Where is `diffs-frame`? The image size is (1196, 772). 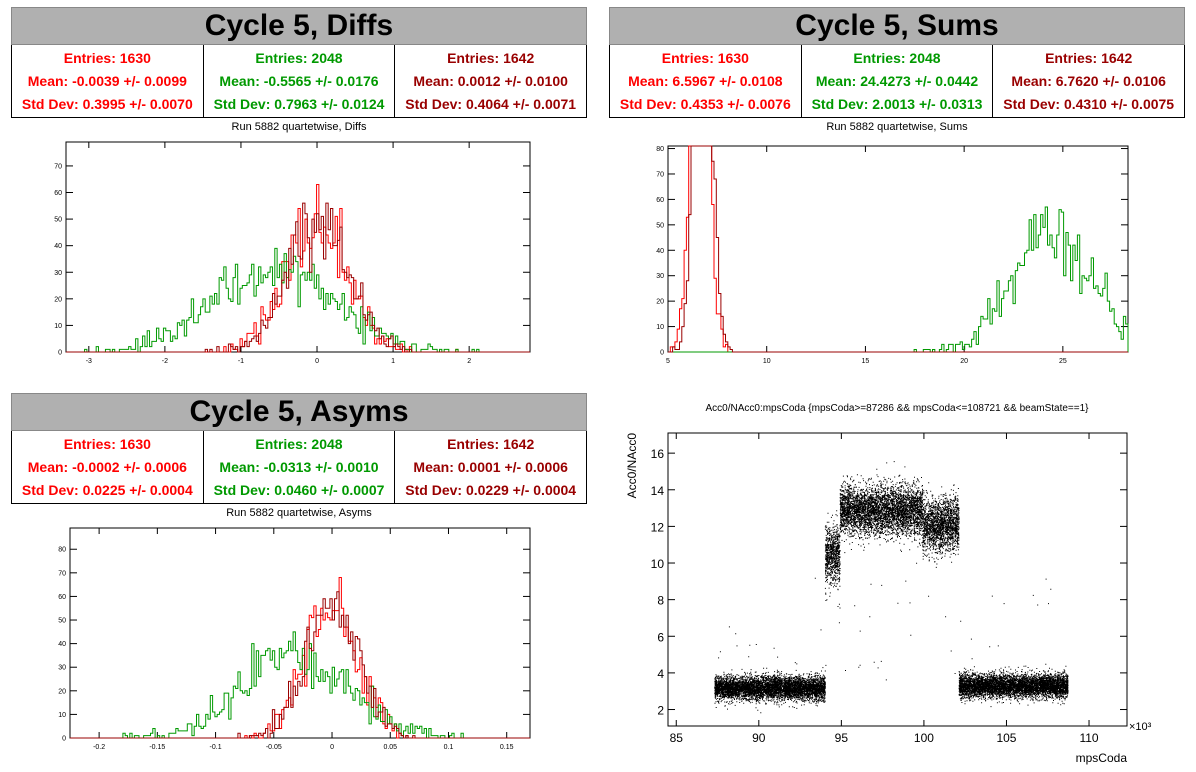
diffs-frame is located at coordinates (298, 247).